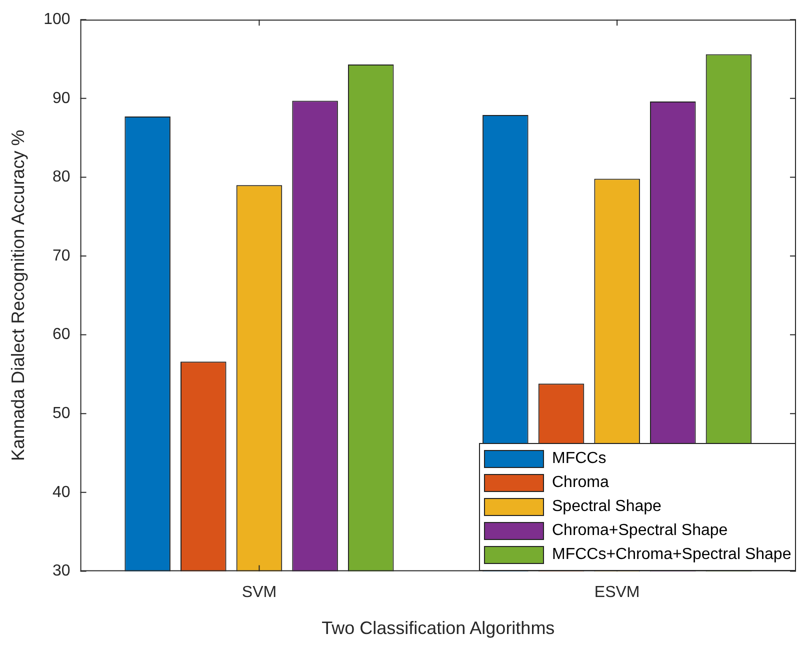  What do you see at coordinates (61, 413) in the screenshot?
I see `y-tick-label: 50` at bounding box center [61, 413].